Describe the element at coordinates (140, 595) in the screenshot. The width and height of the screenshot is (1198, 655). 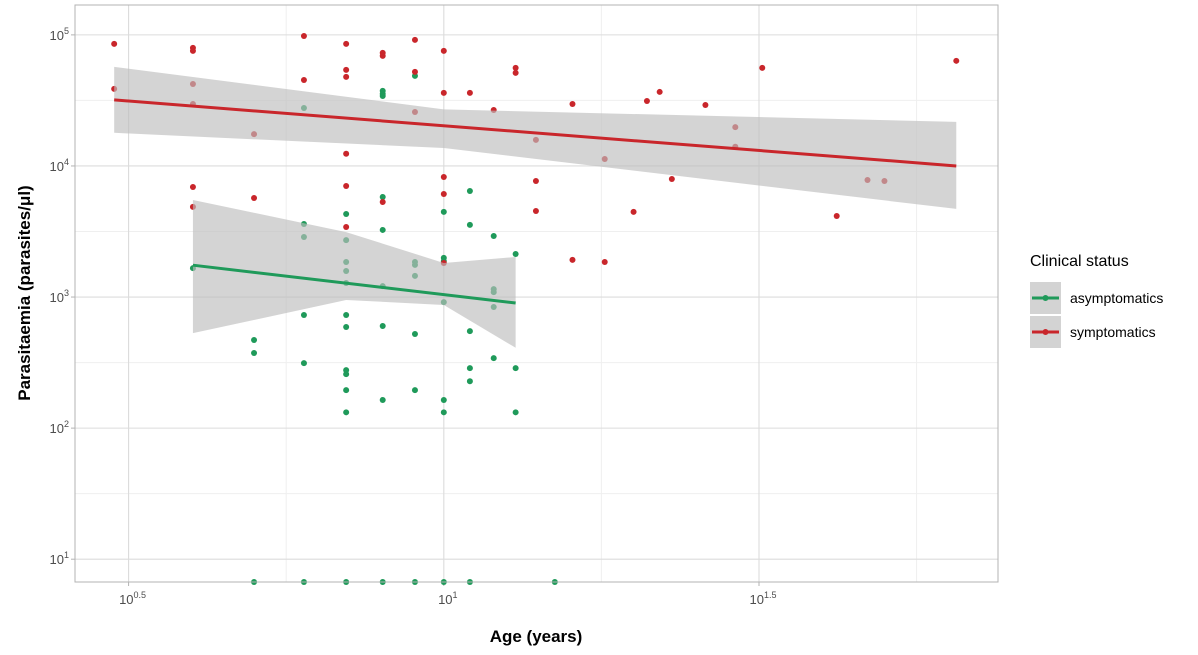
I see `tick-power: 0.5` at that location.